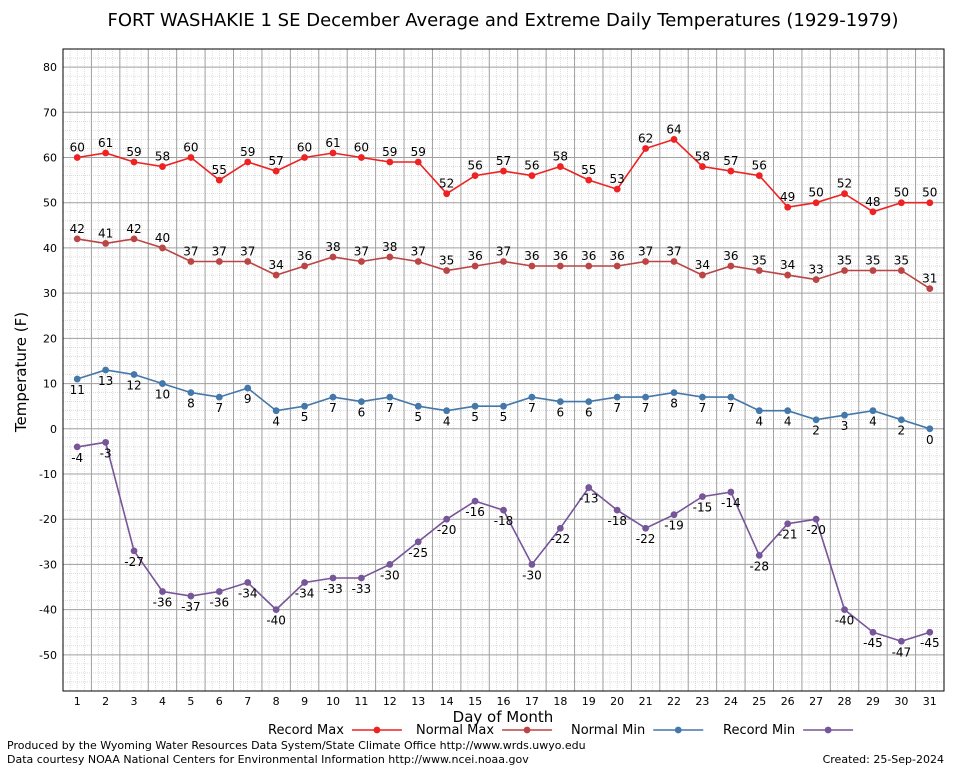 The width and height of the screenshot is (954, 768). What do you see at coordinates (929, 279) in the screenshot?
I see `data-label-normal-max: 31` at bounding box center [929, 279].